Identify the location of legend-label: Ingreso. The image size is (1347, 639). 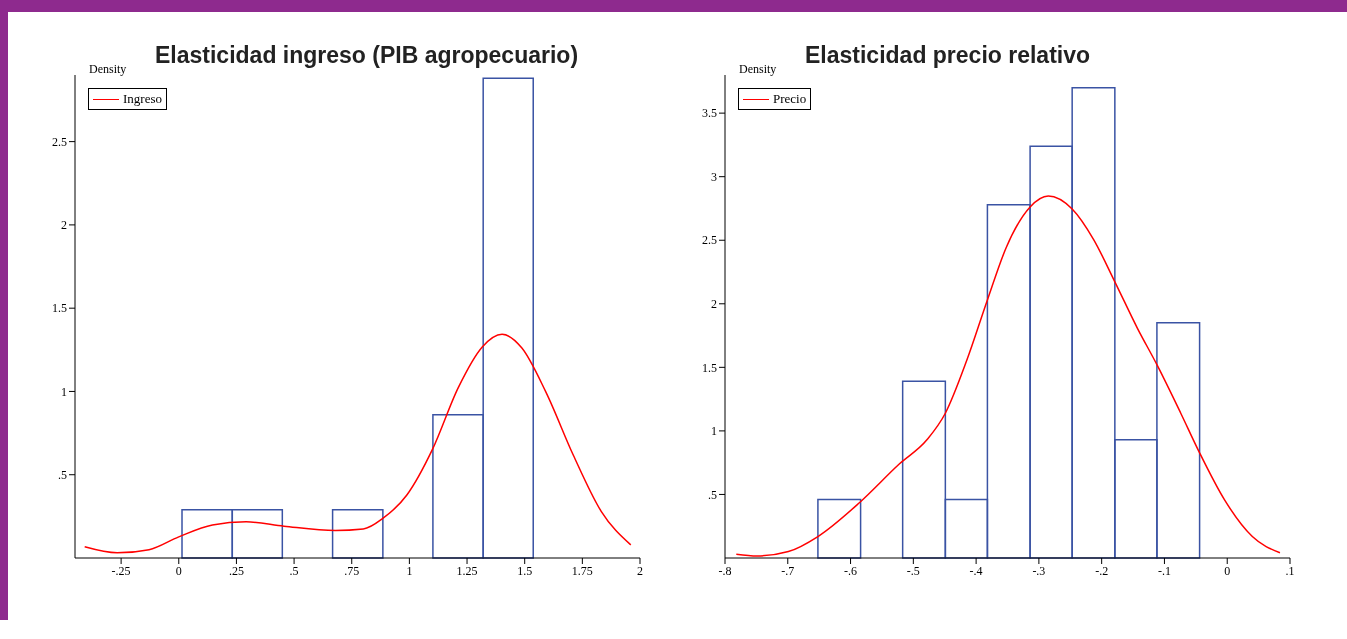
(142, 99).